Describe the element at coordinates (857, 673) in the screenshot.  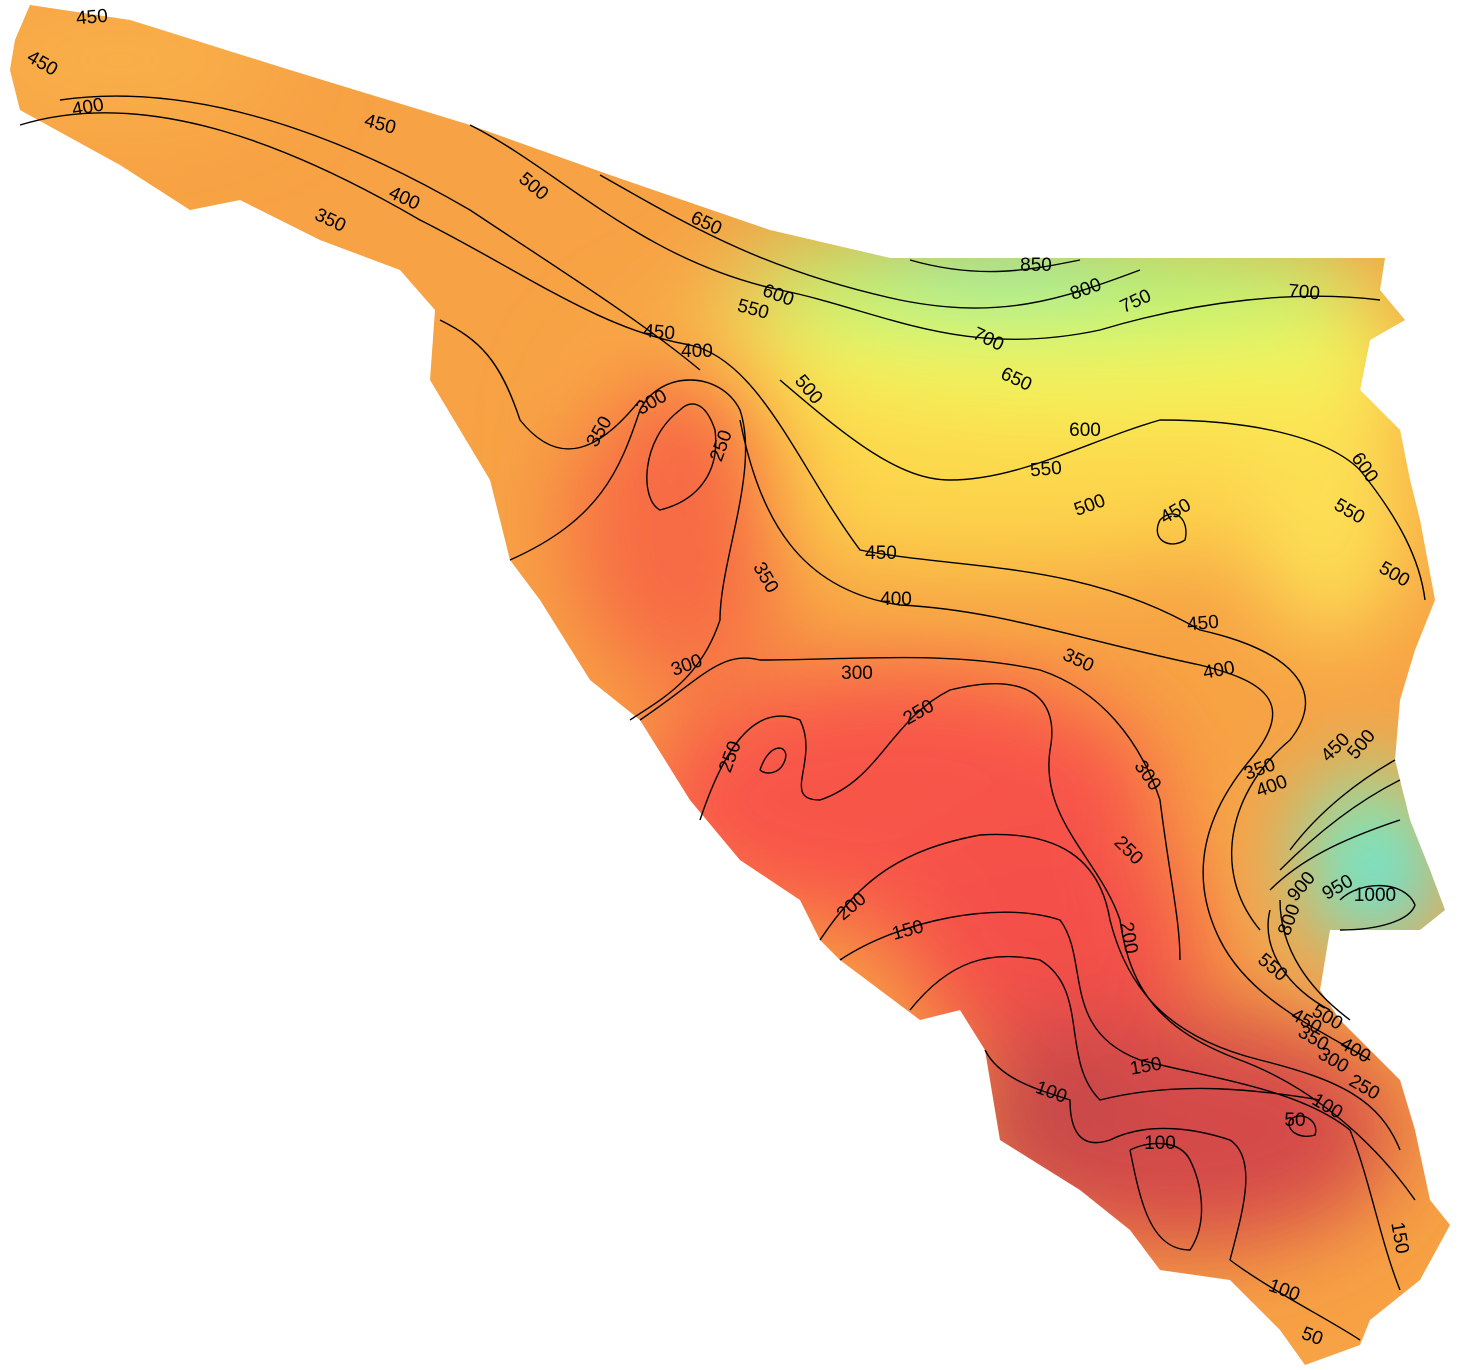
I see `isoline-label: 300` at that location.